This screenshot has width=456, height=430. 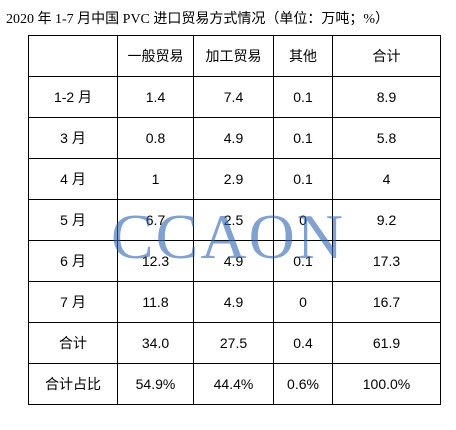 What do you see at coordinates (386, 56) in the screenshot?
I see `header-cell: 合计` at bounding box center [386, 56].